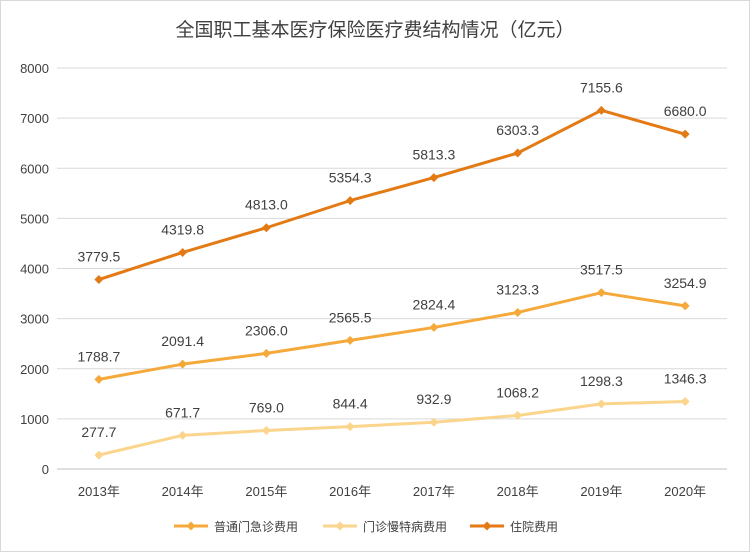  What do you see at coordinates (266, 407) in the screenshot?
I see `data-label: 769.0` at bounding box center [266, 407].